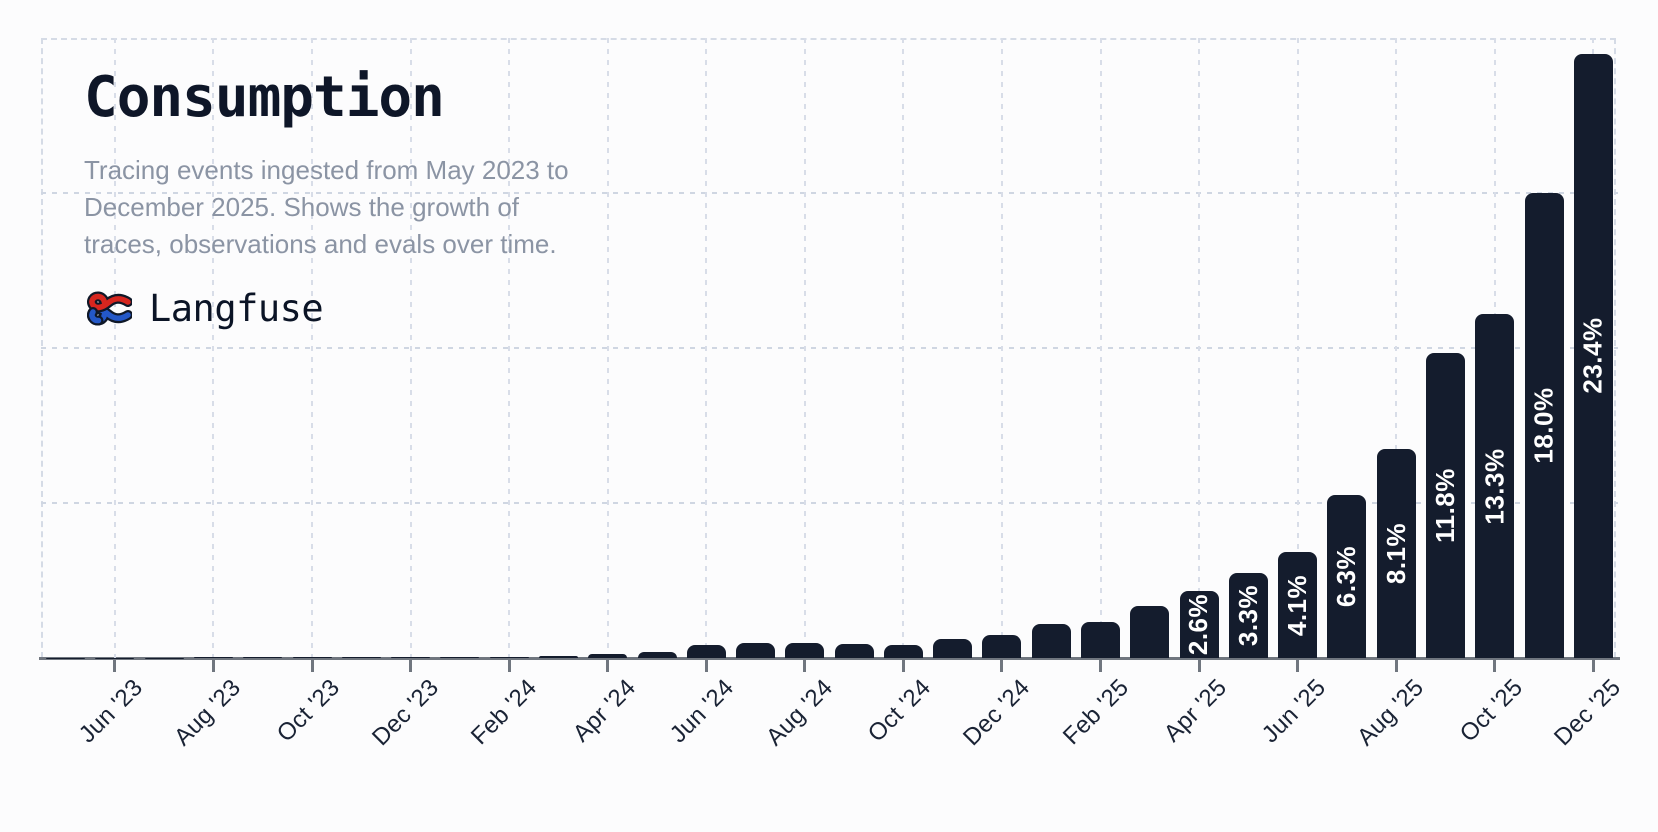 The height and width of the screenshot is (832, 1658). I want to click on bar-Oct23, so click(312, 657).